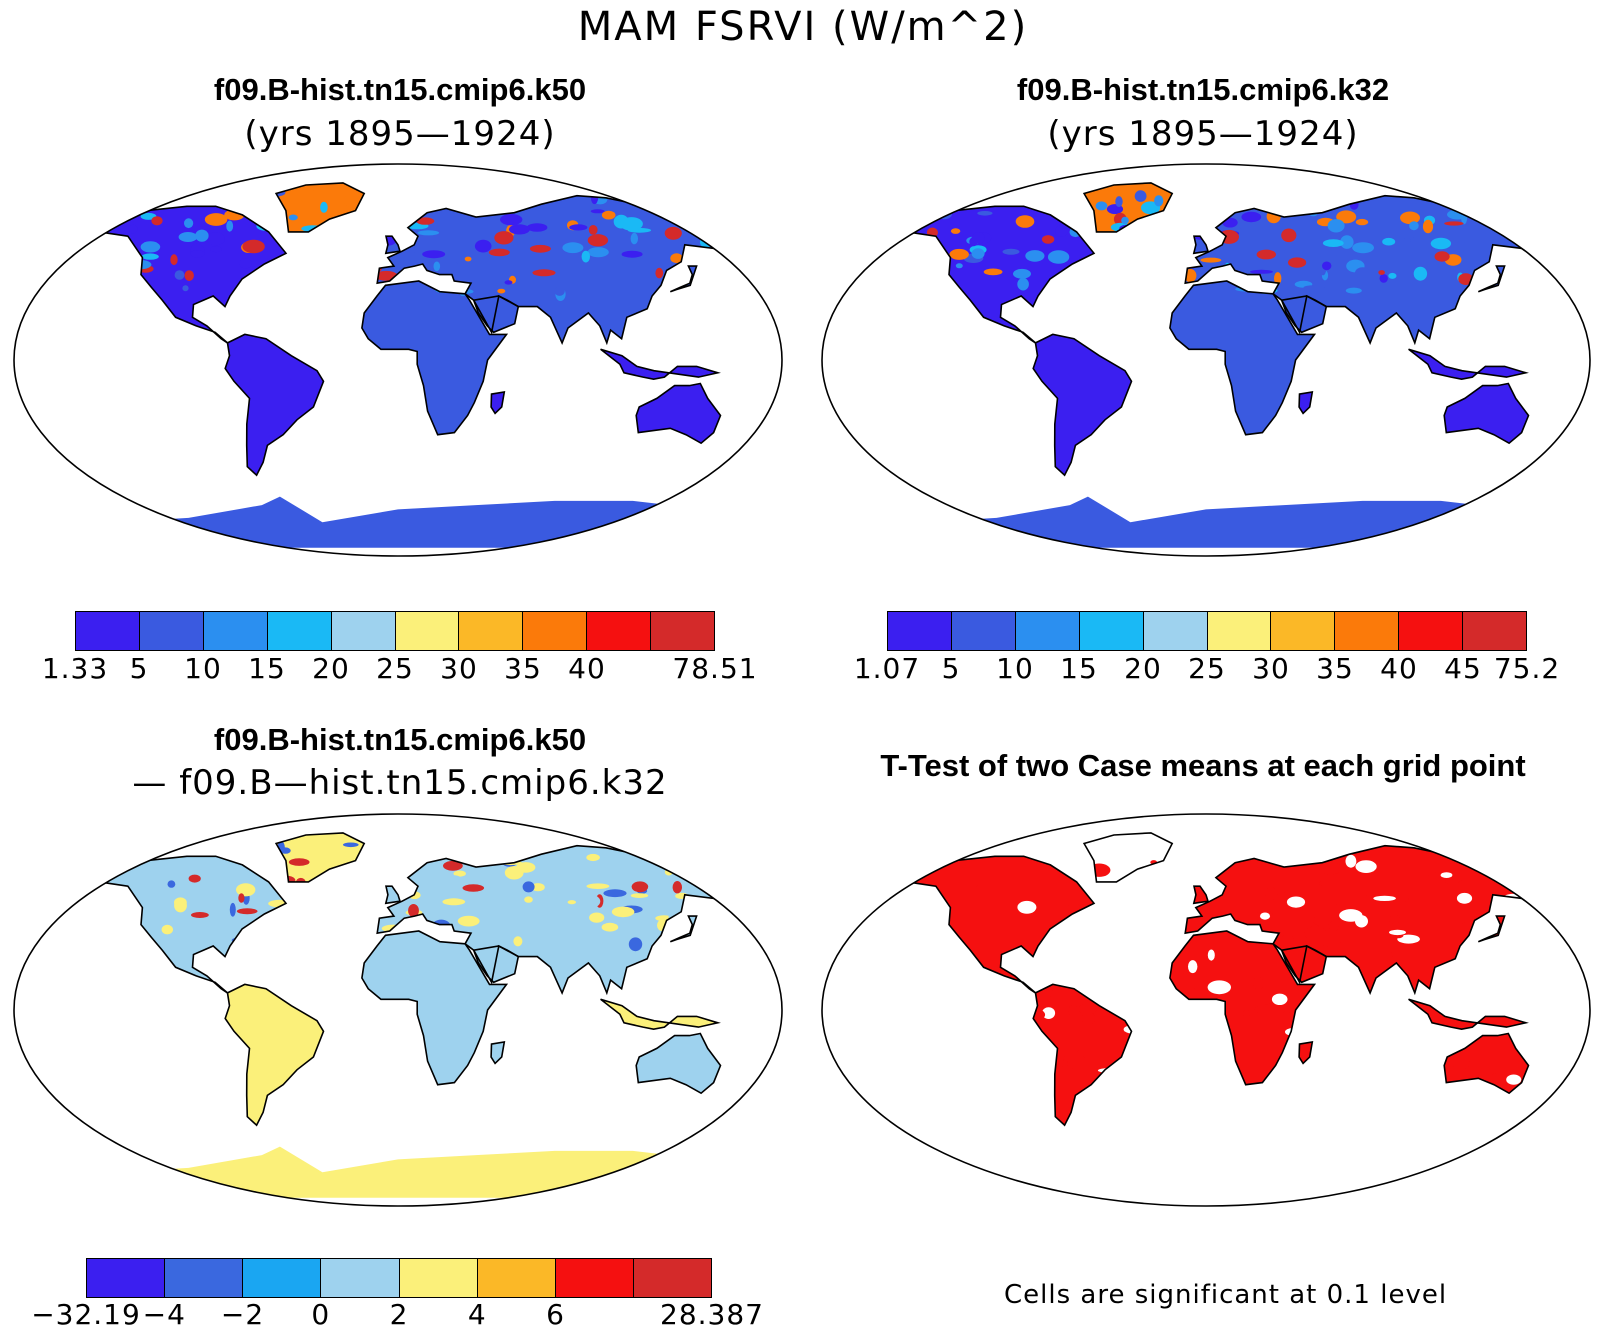 This screenshot has height=1334, width=1606. I want to click on colorbar-tick-label: 10, so click(203, 668).